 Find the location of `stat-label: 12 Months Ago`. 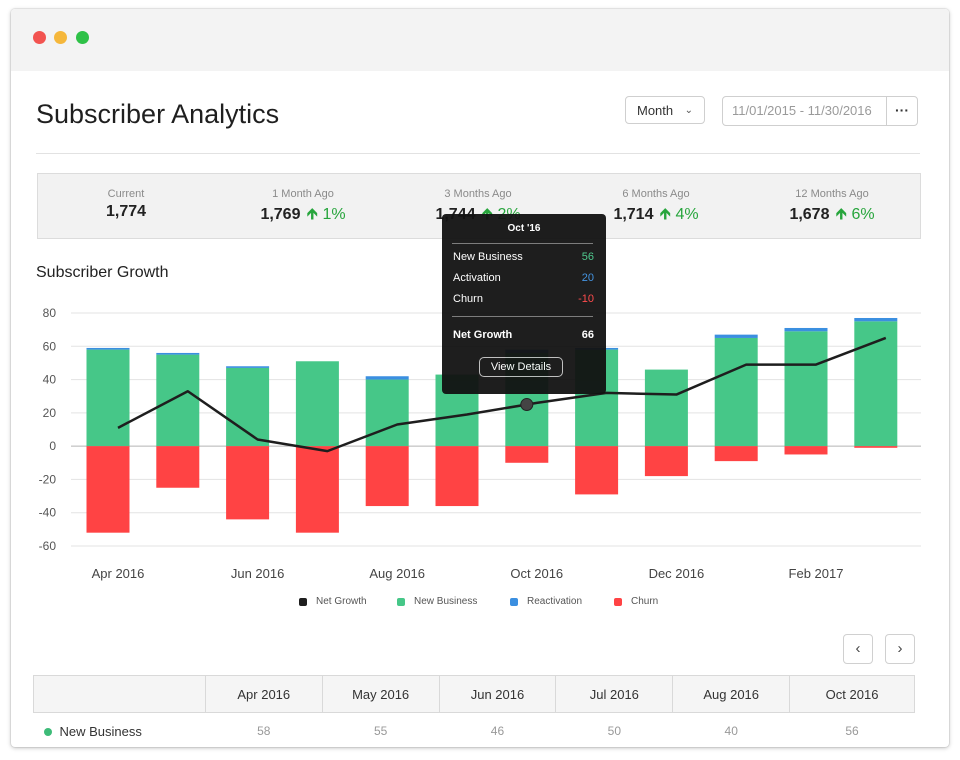

stat-label: 12 Months Ago is located at coordinates (832, 194).